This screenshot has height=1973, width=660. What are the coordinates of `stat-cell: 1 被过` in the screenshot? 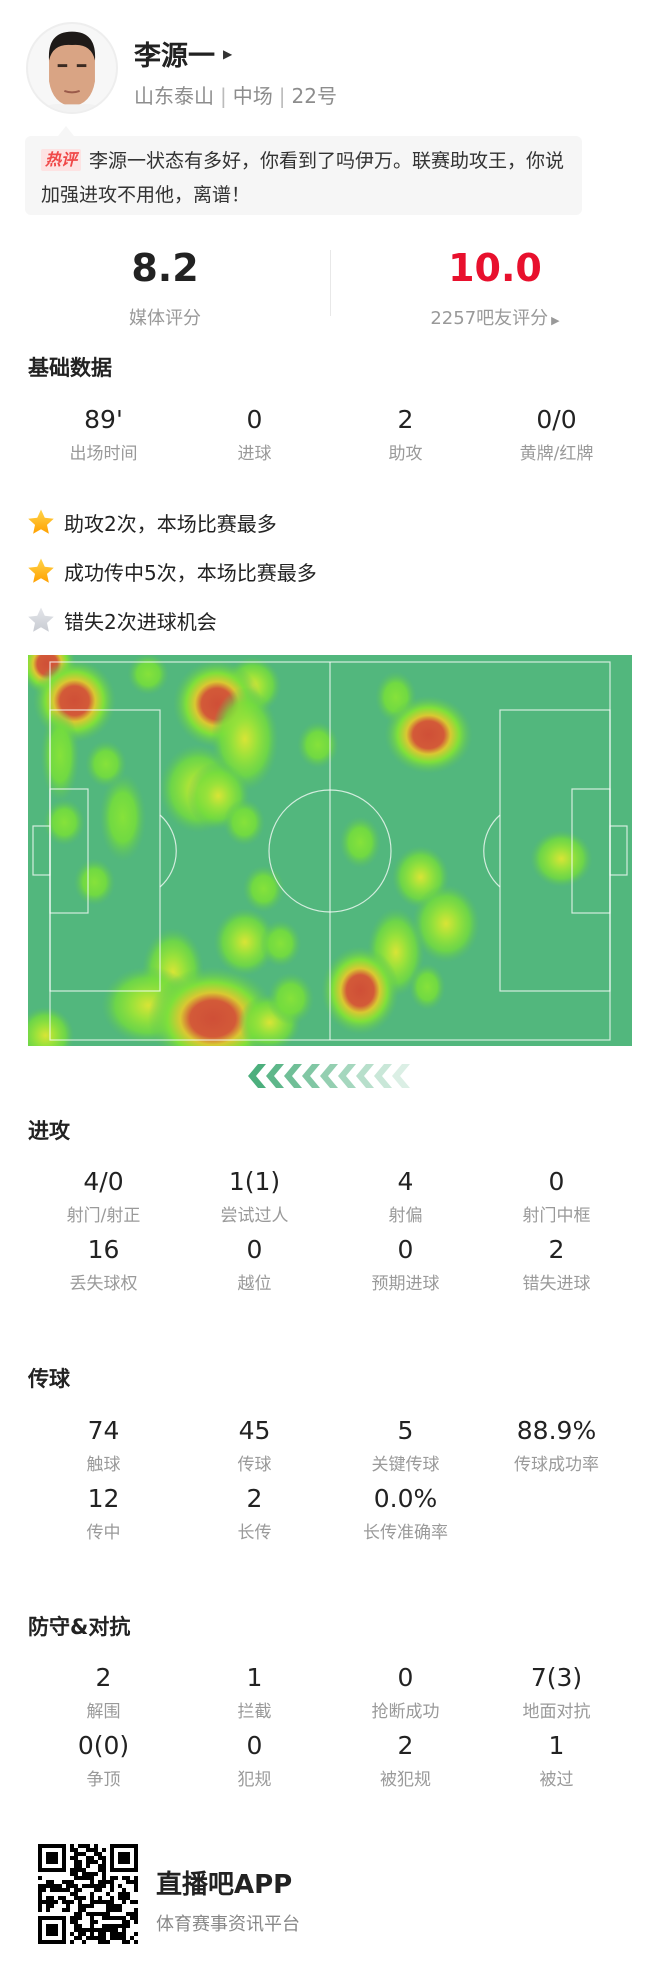 It's located at (556, 1765).